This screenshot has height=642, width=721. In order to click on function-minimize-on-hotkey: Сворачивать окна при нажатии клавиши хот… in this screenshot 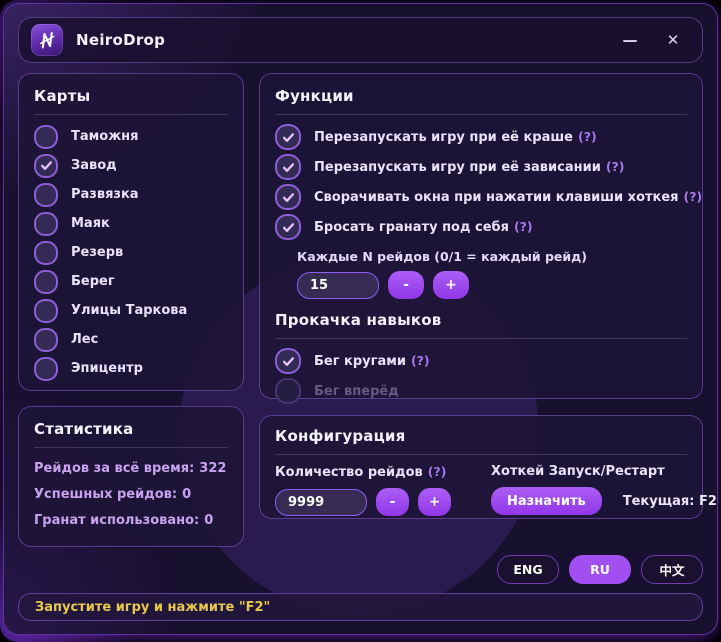, I will do `click(488, 197)`.